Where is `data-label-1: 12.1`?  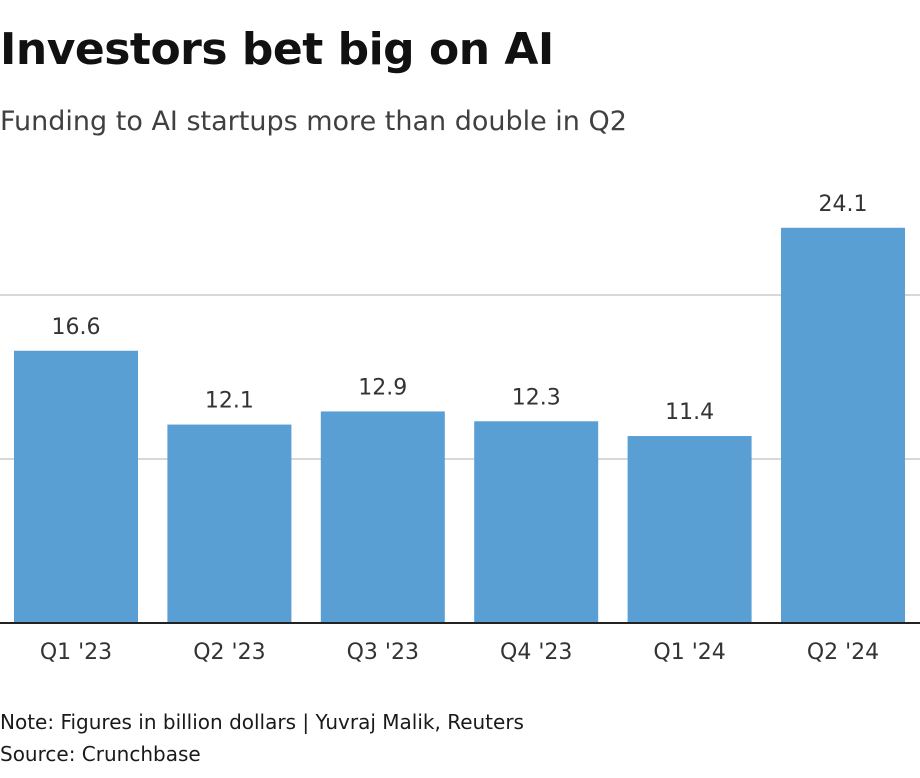 data-label-1: 12.1 is located at coordinates (229, 401).